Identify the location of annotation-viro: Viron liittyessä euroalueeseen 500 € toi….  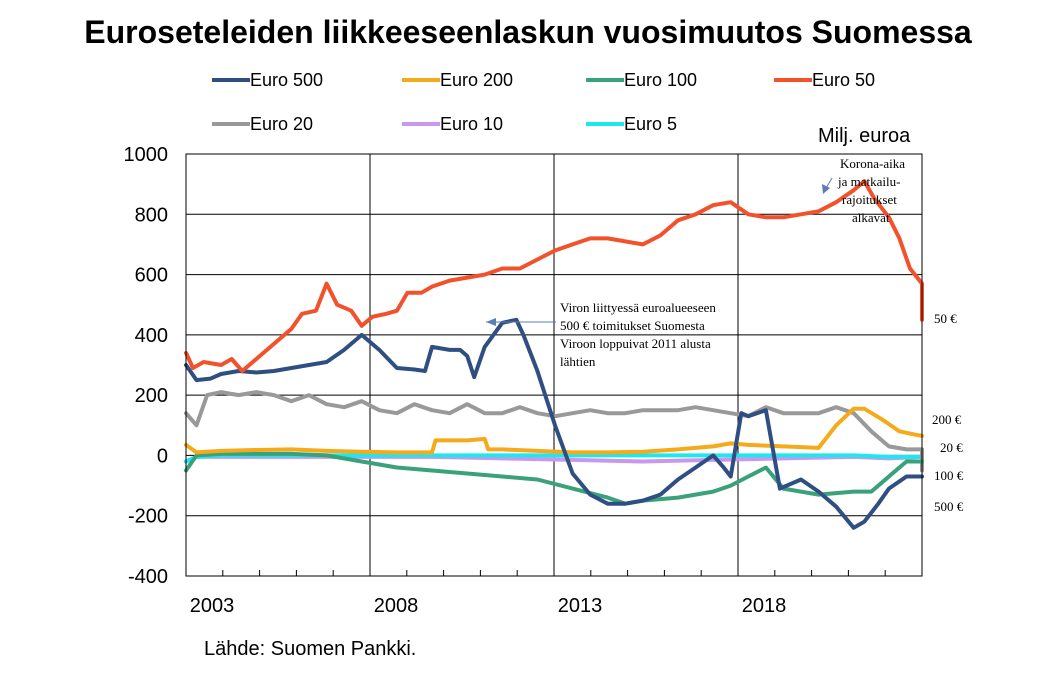
(601, 334).